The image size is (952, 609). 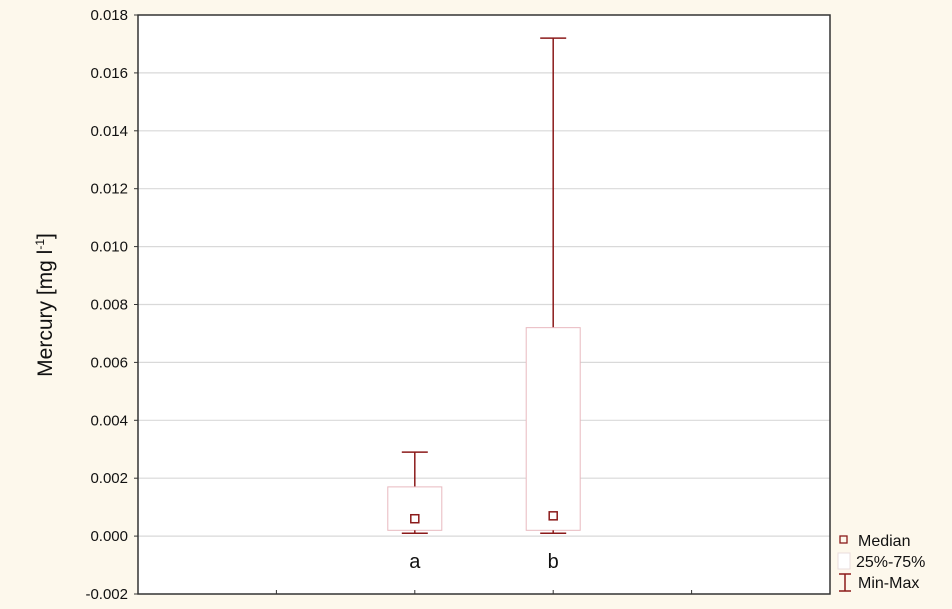 What do you see at coordinates (109, 15) in the screenshot?
I see `y-tick-label: 0.018` at bounding box center [109, 15].